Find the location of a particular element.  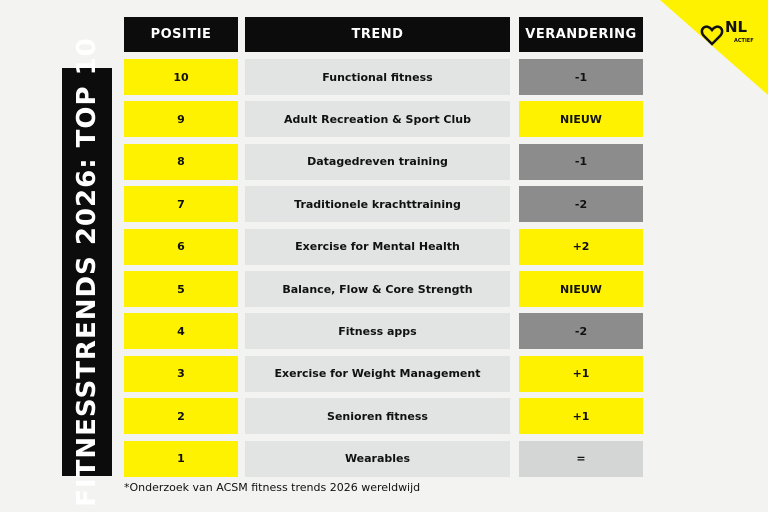

trend-cell: Fitness apps is located at coordinates (377, 331).